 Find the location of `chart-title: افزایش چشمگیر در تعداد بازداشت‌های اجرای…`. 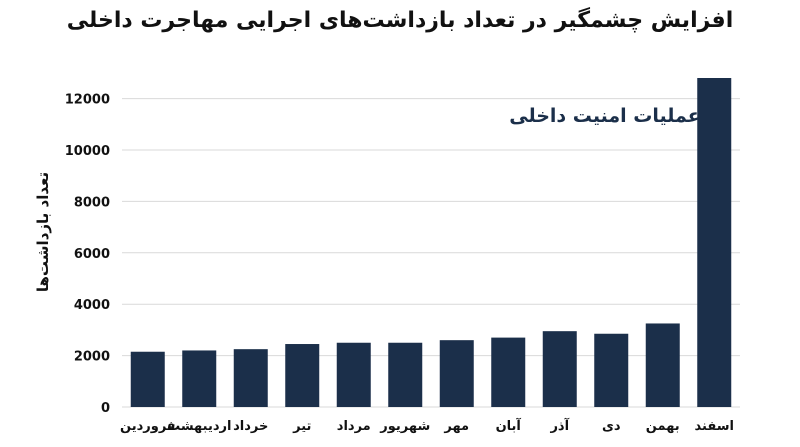

chart-title: افزایش چشمگیر در تعداد بازداشت‌های اجرای… is located at coordinates (400, 20).